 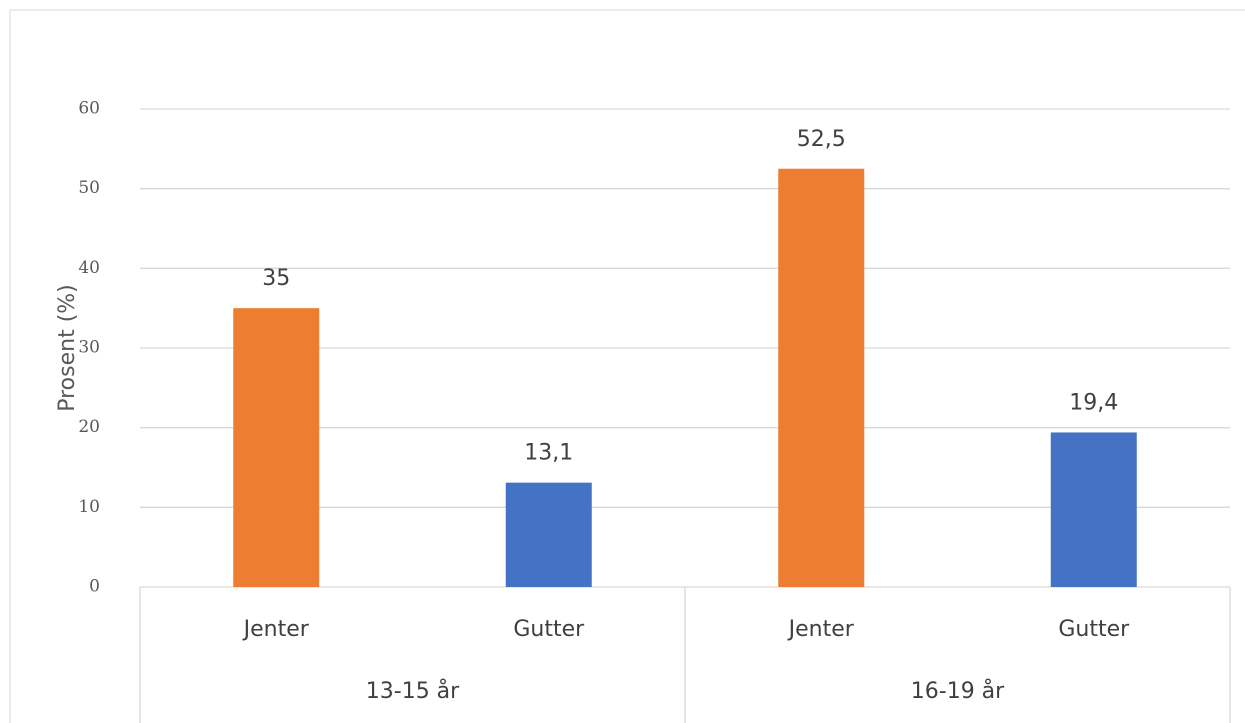 I want to click on data-label: 19,4, so click(x=1093, y=402).